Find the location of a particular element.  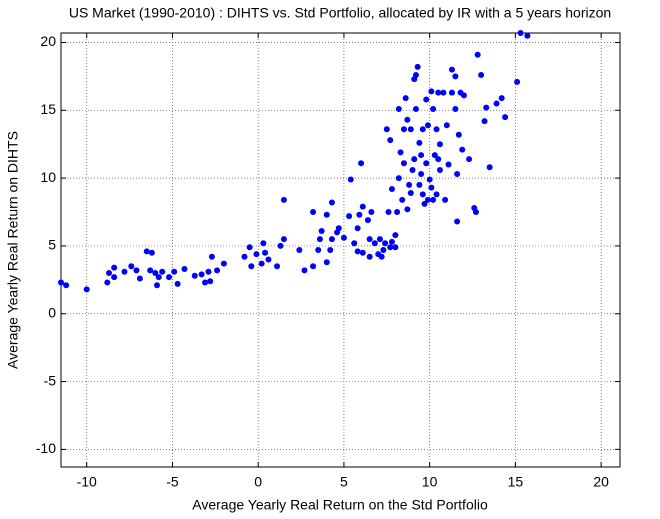

y-tick-label: -5 is located at coordinates (50, 380).